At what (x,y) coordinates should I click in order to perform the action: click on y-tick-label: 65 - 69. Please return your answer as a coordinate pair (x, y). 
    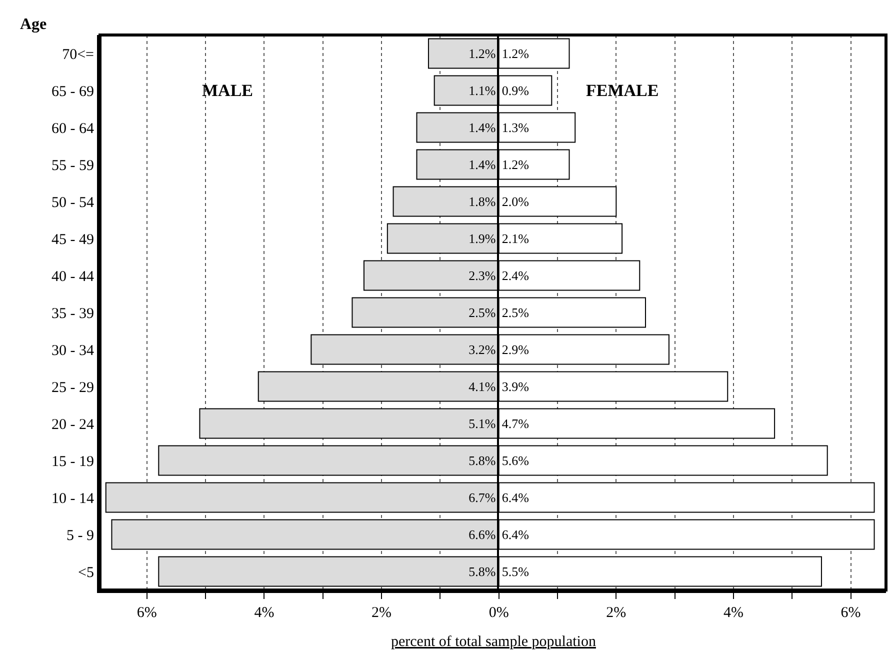
    Looking at the image, I should click on (73, 92).